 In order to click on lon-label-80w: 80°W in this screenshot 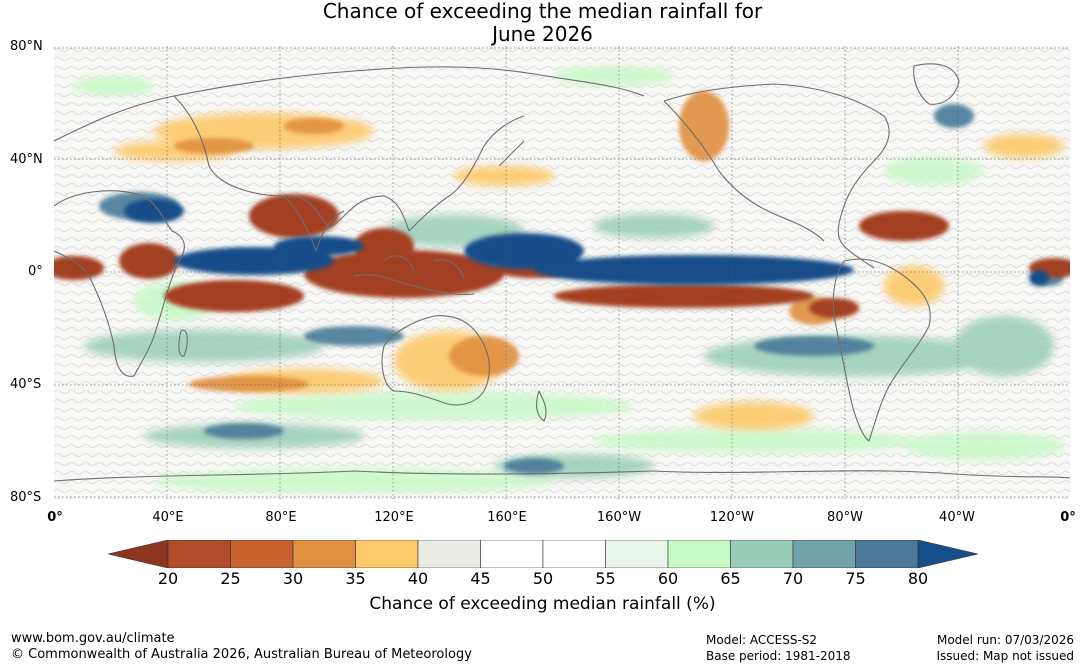, I will do `click(845, 517)`.